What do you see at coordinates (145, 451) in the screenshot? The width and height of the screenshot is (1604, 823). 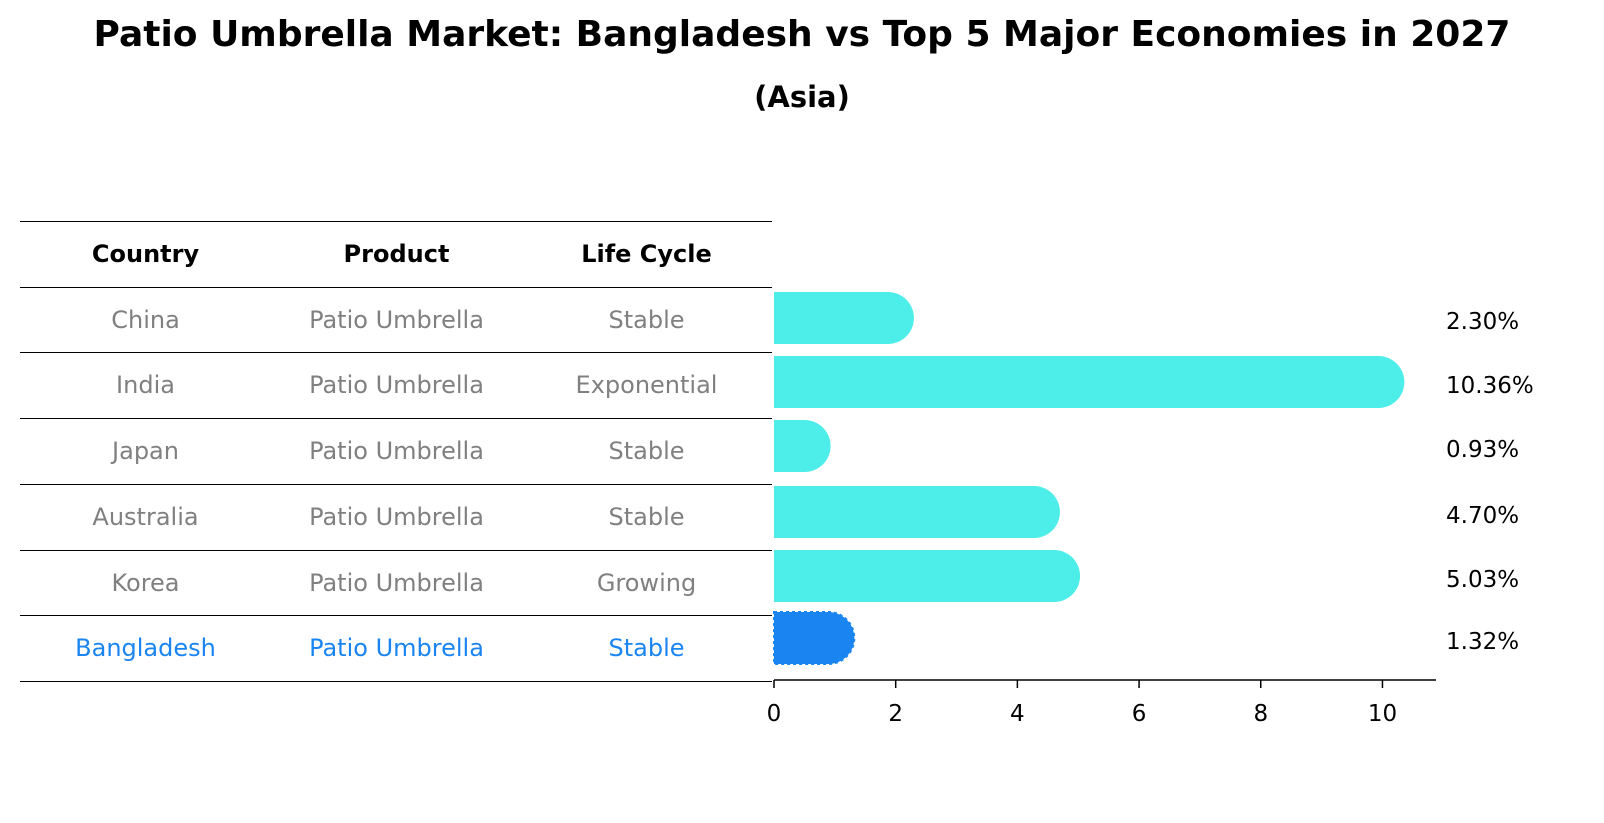 I see `cell-country: Japan` at bounding box center [145, 451].